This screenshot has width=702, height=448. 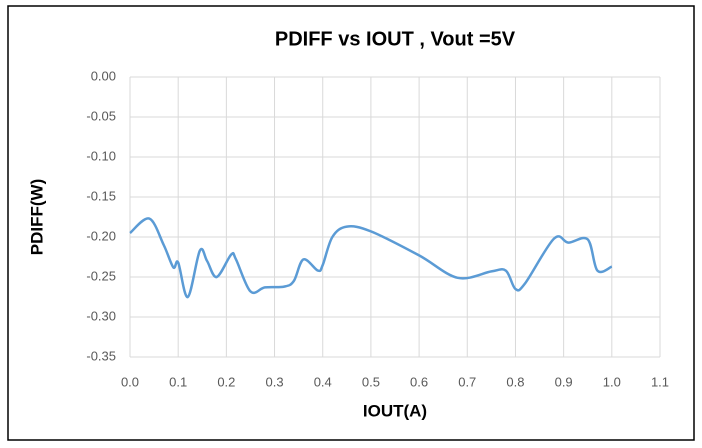 What do you see at coordinates (395, 410) in the screenshot?
I see `x-axis-label: IOUT(A)` at bounding box center [395, 410].